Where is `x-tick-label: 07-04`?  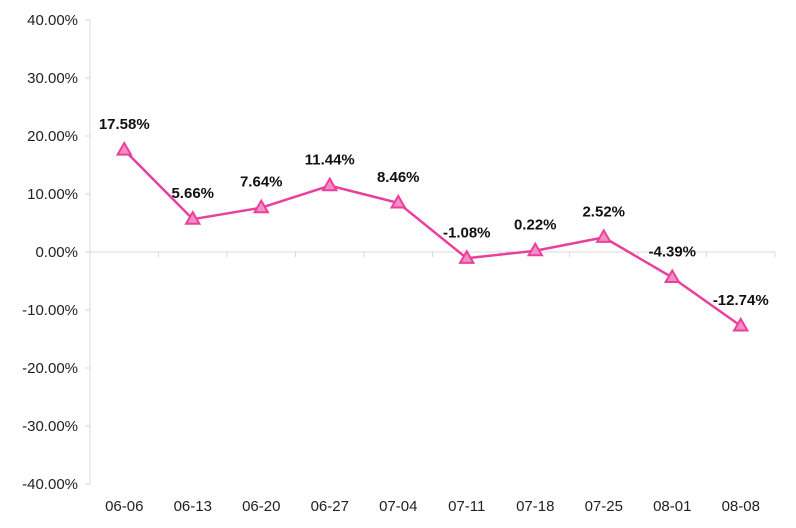 x-tick-label: 07-04 is located at coordinates (398, 506).